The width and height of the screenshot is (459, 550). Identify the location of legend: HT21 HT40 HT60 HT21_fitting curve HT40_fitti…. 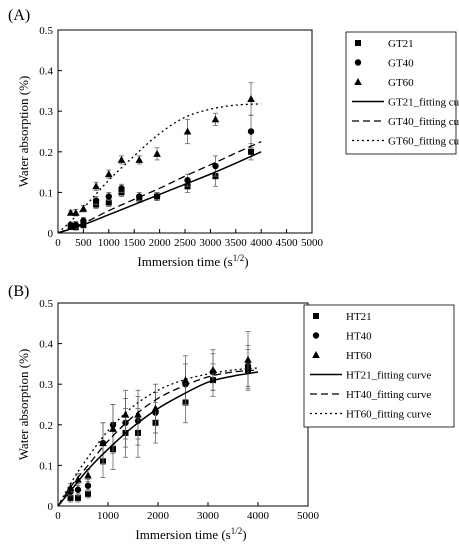
(379, 366).